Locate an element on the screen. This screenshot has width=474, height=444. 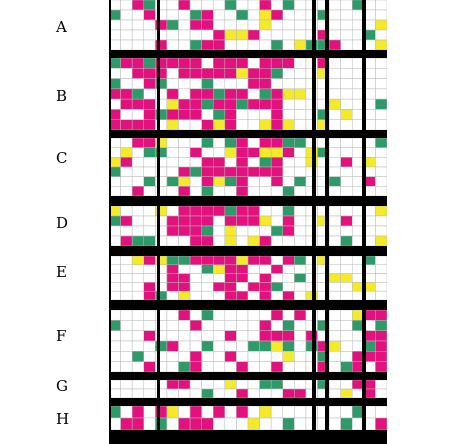
row-label-h: H is located at coordinates (63, 419).